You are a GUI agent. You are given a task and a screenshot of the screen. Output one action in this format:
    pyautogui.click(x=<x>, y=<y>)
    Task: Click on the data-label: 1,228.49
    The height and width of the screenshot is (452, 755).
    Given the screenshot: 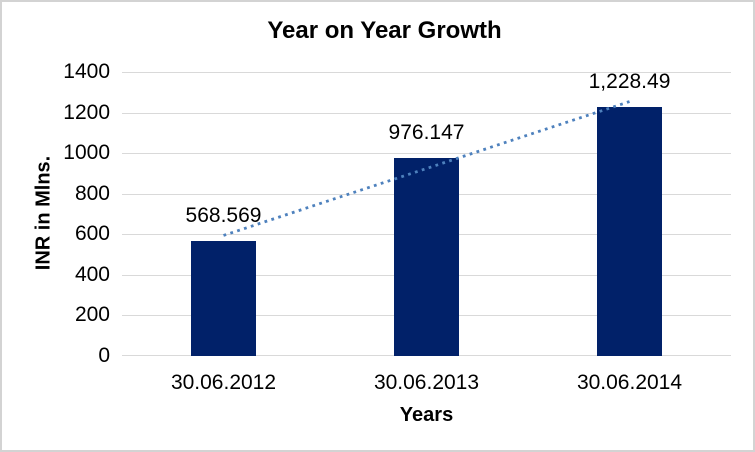 What is the action you would take?
    pyautogui.click(x=629, y=81)
    